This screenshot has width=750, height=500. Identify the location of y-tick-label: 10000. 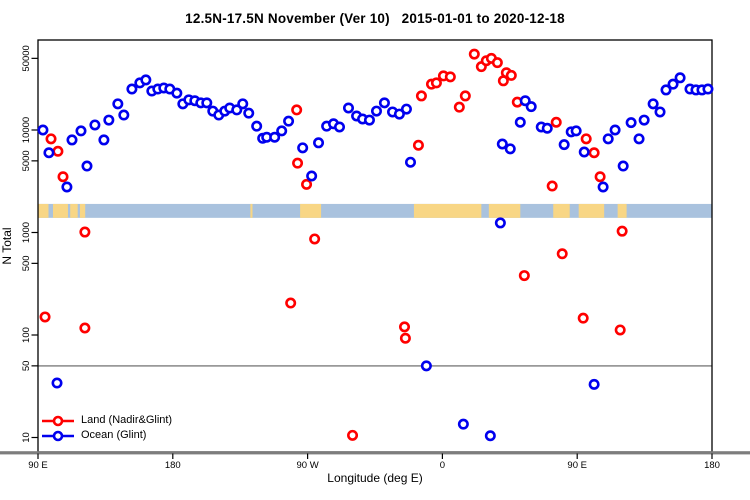
(26, 130).